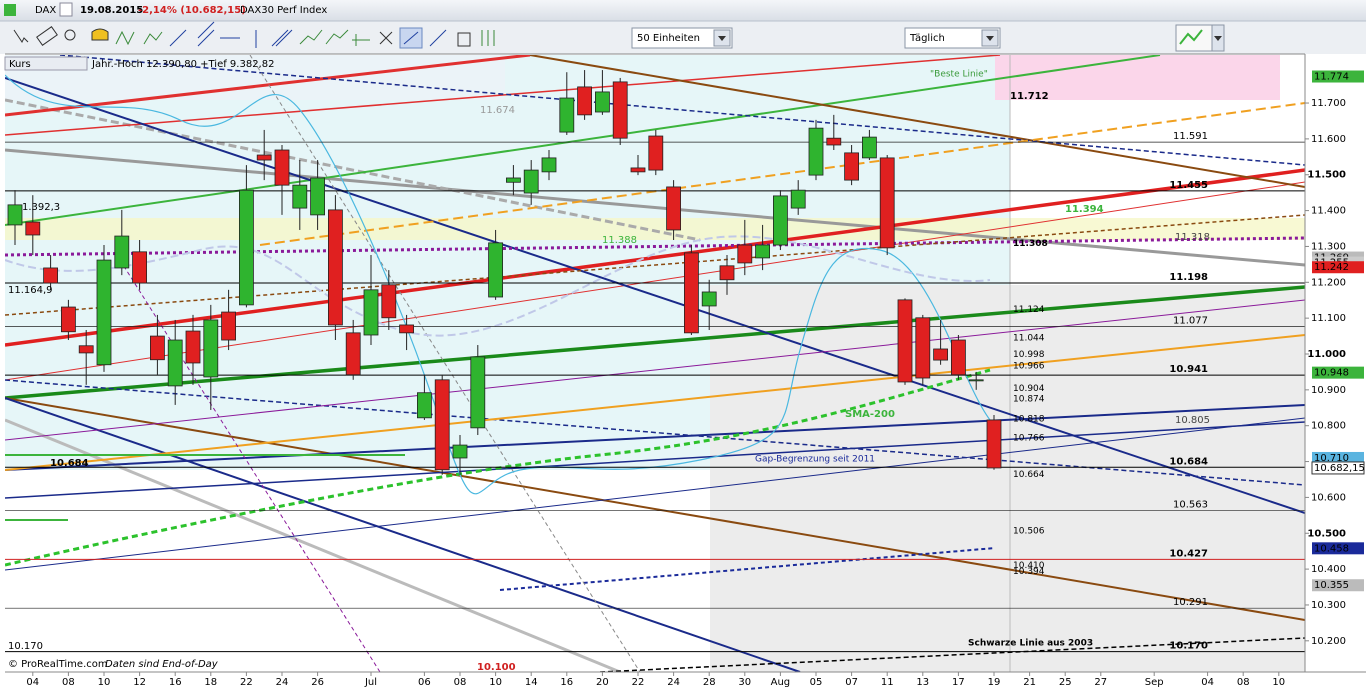  Describe the element at coordinates (922, 682) in the screenshot. I see `x-tick-label: 13` at that location.